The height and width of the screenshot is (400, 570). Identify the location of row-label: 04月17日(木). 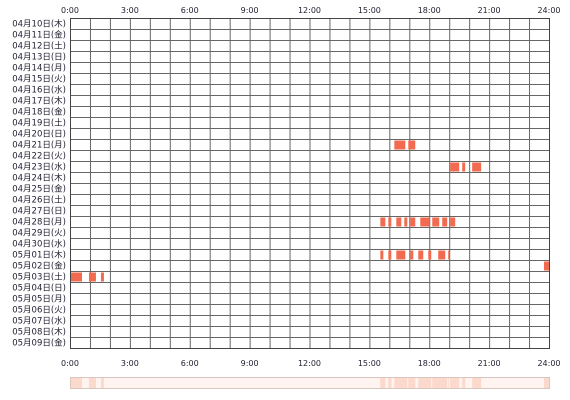
(39, 101).